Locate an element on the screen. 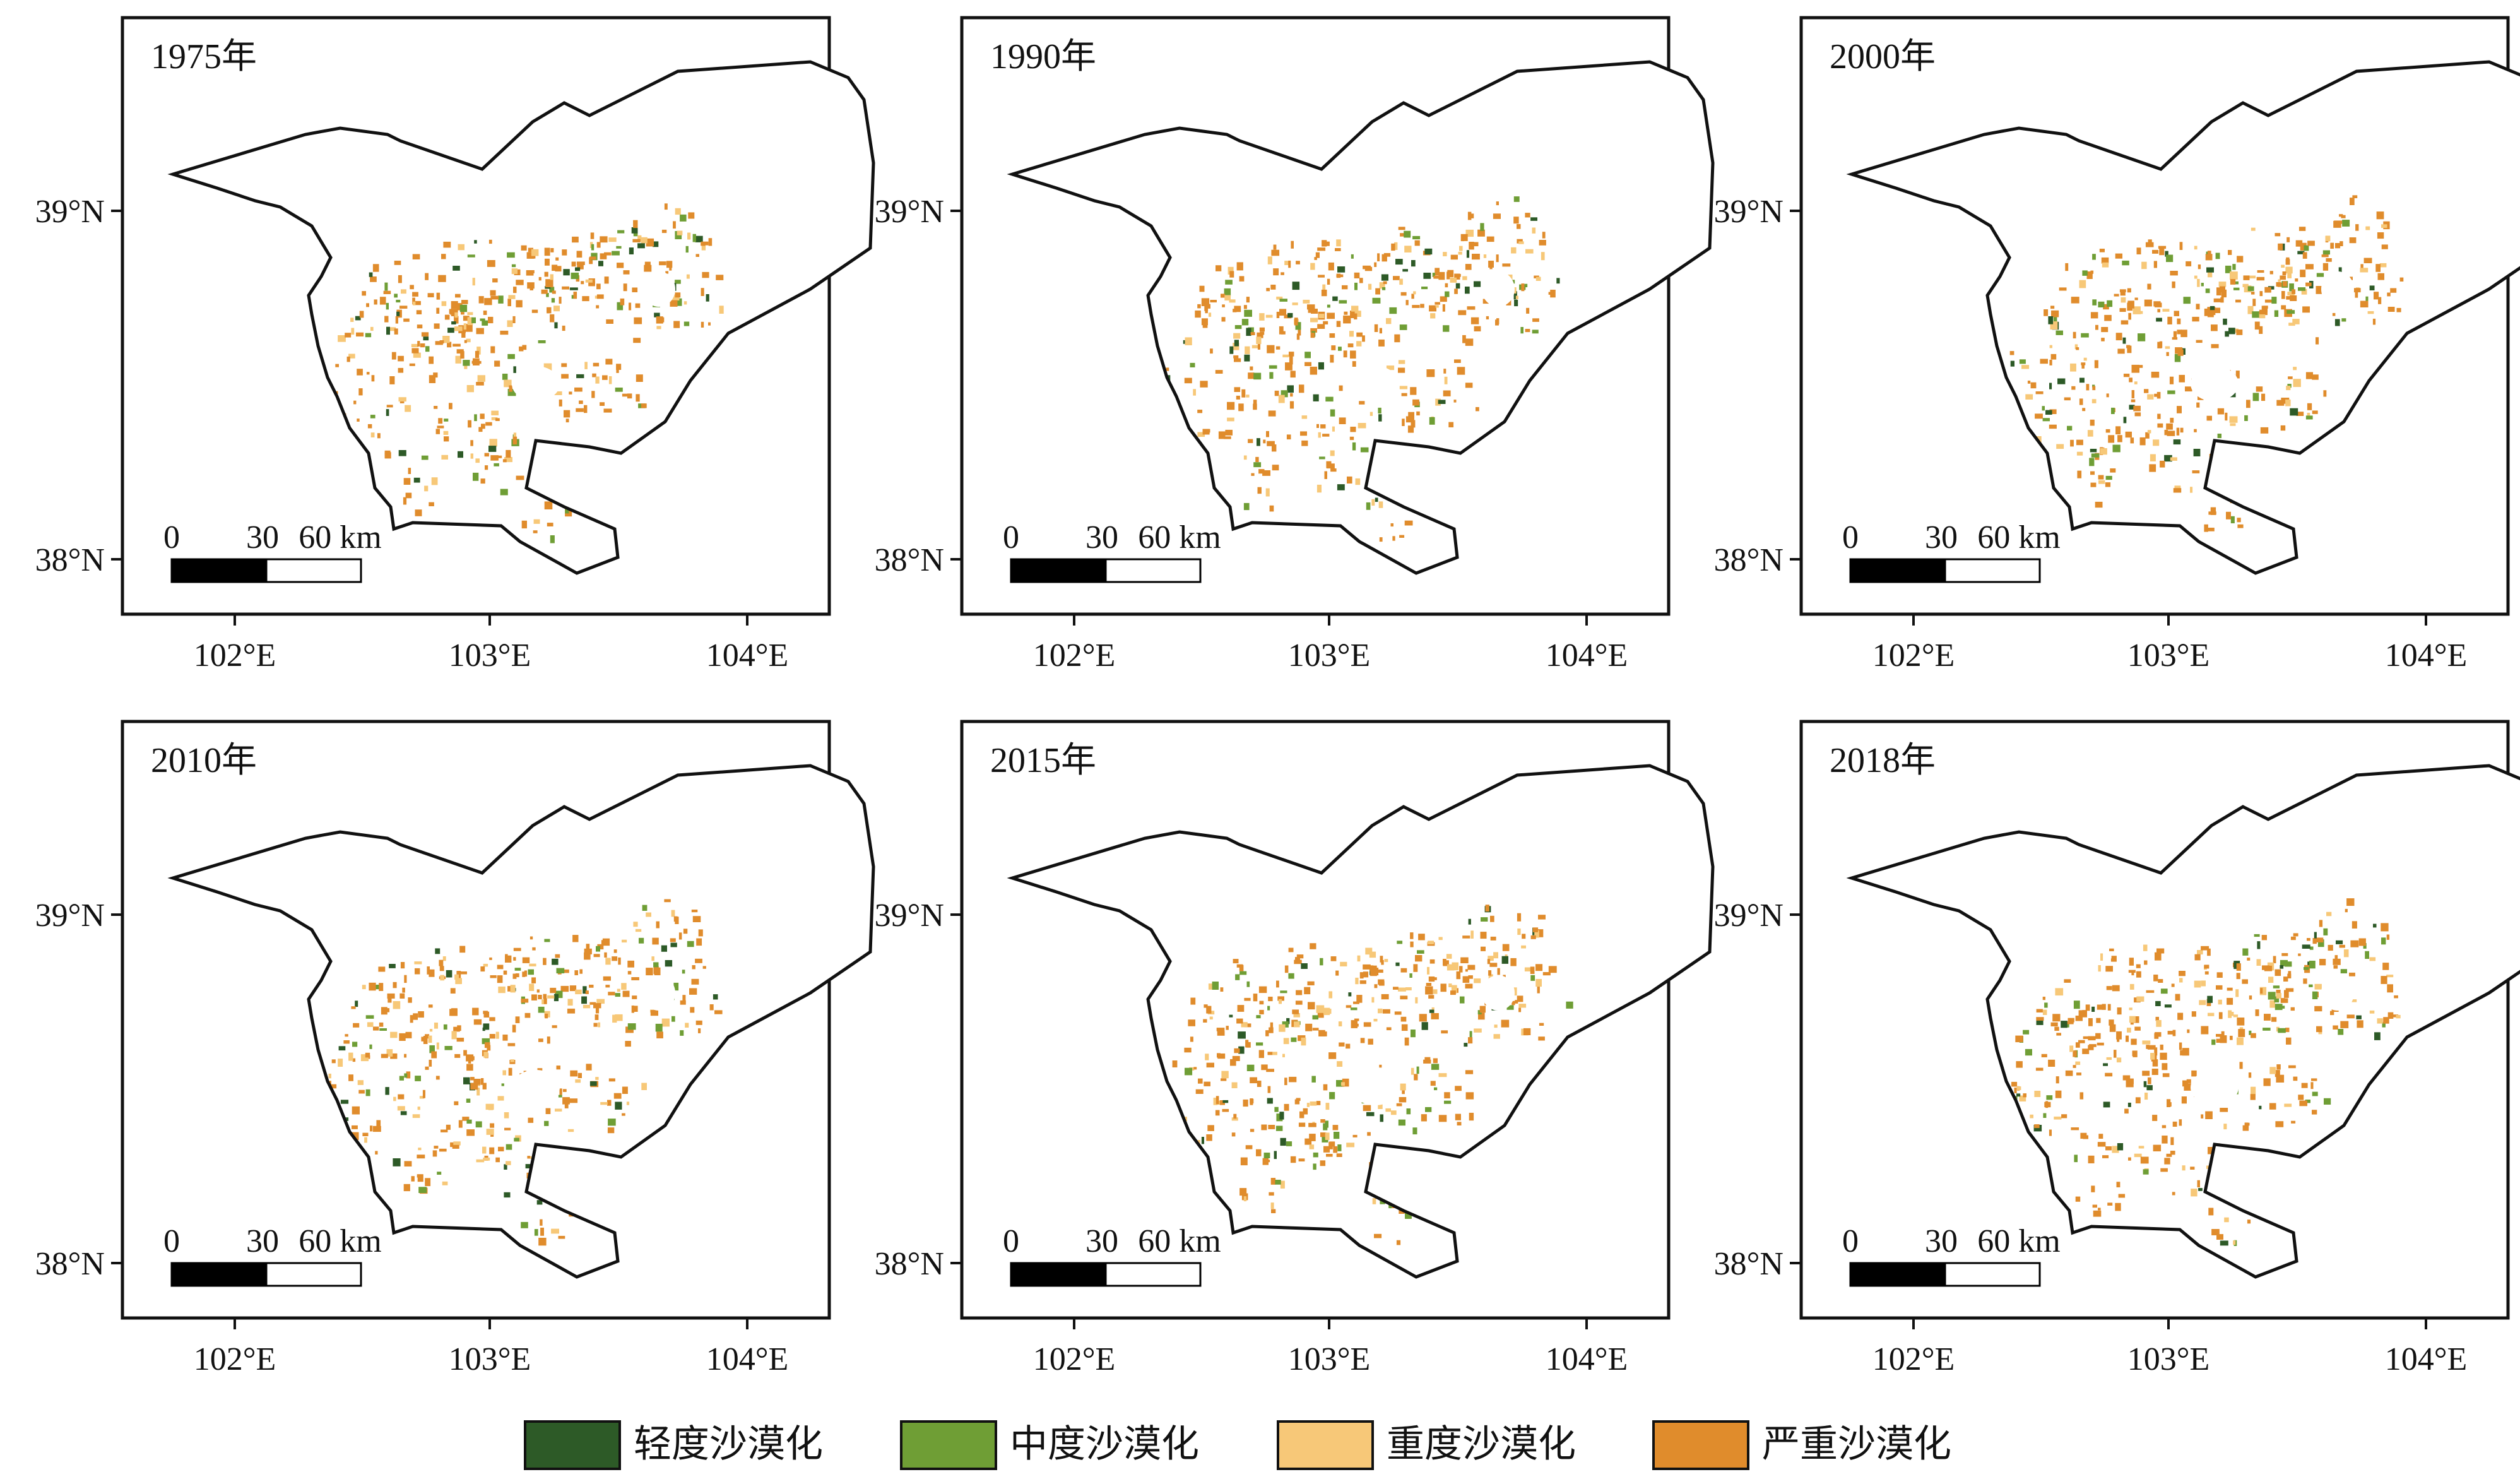  year-label: 2010年 is located at coordinates (204, 760).